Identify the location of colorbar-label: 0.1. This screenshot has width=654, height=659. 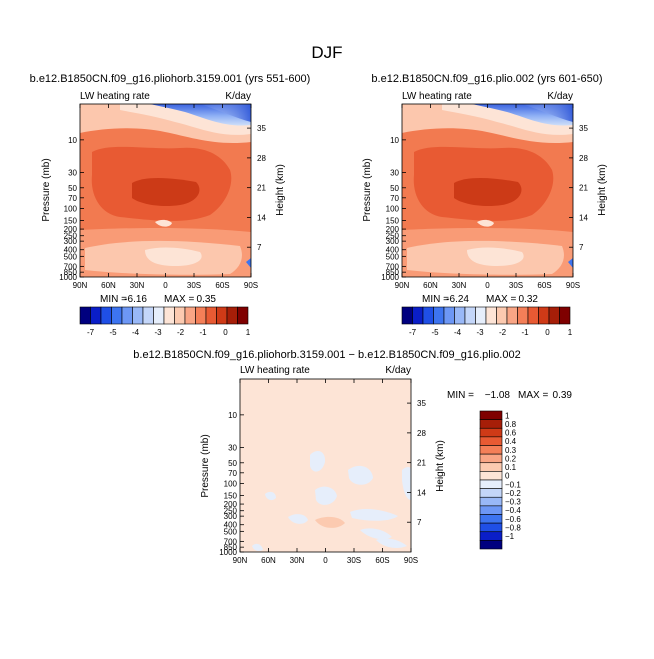
(511, 467).